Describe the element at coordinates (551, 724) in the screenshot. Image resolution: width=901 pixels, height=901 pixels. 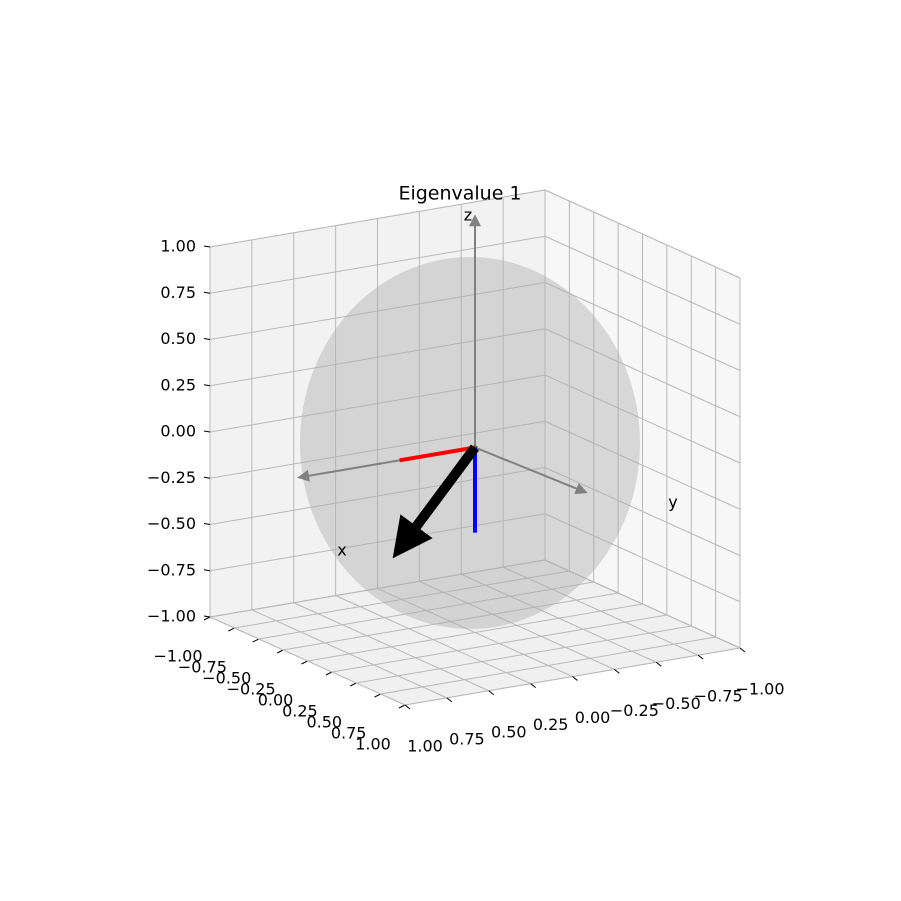
I see `y-tick-label: 0.25` at that location.